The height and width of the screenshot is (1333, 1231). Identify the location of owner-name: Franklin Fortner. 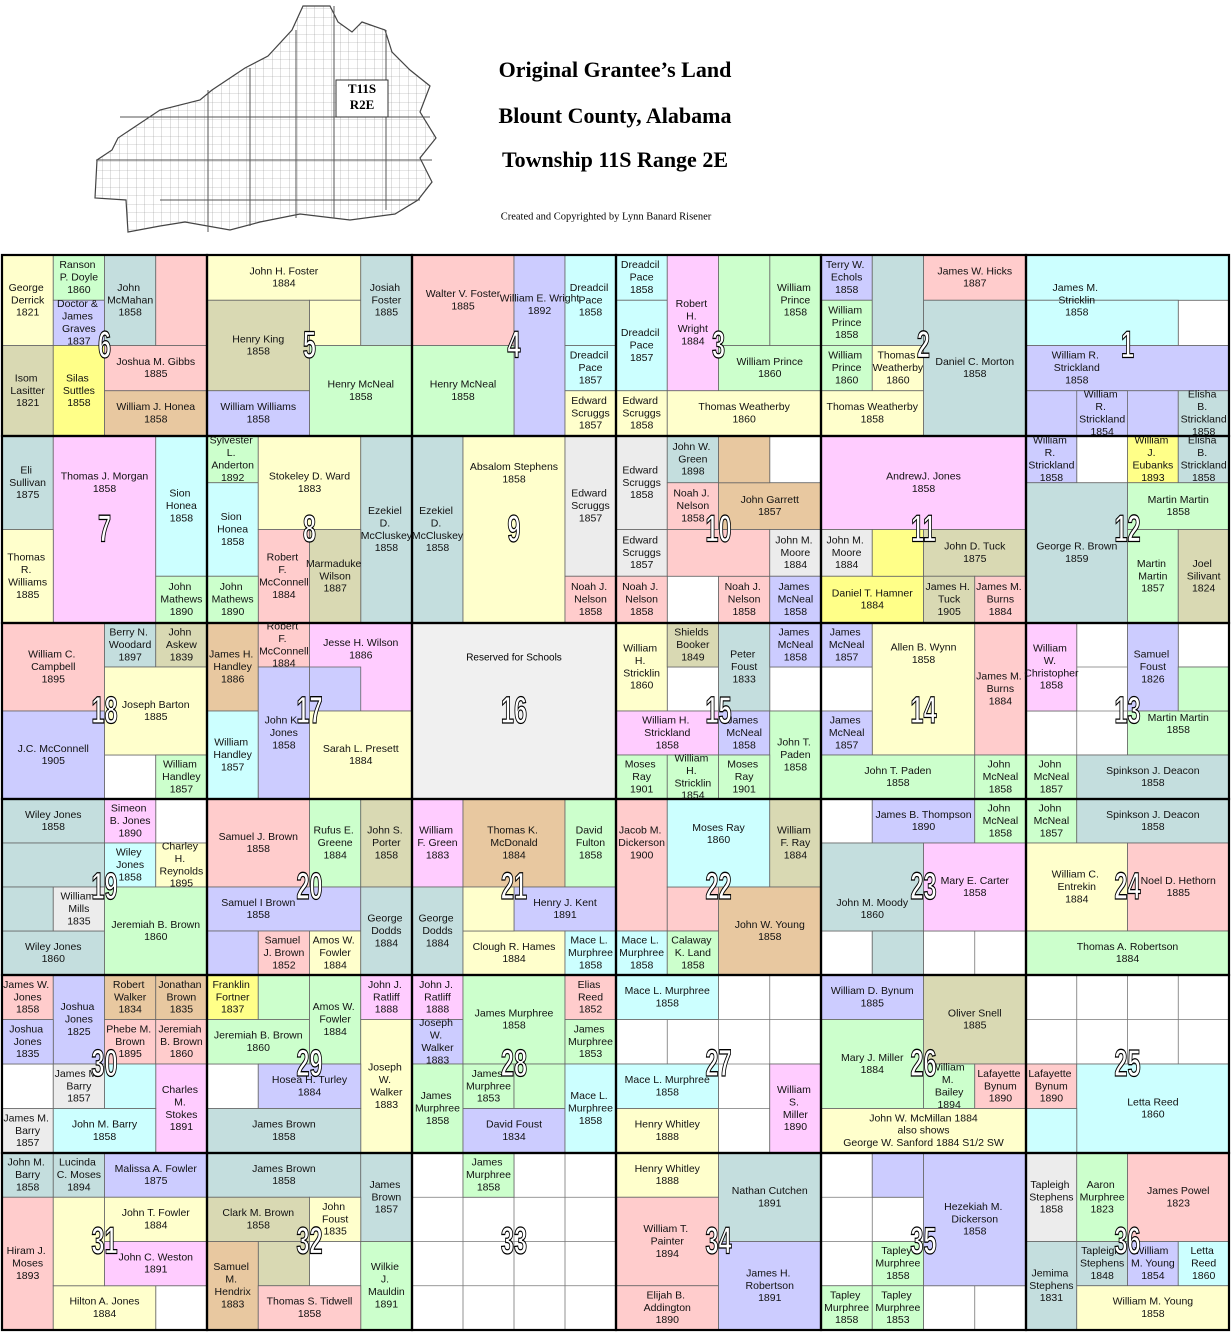
(232, 991).